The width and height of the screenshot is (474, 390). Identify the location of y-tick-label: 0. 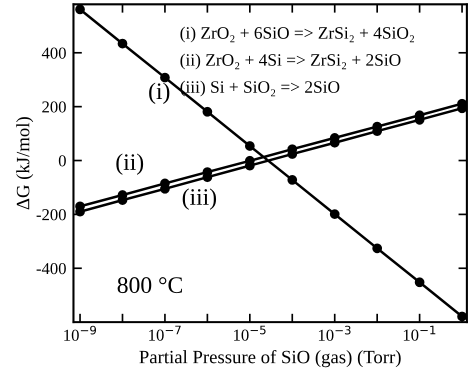
(62, 160).